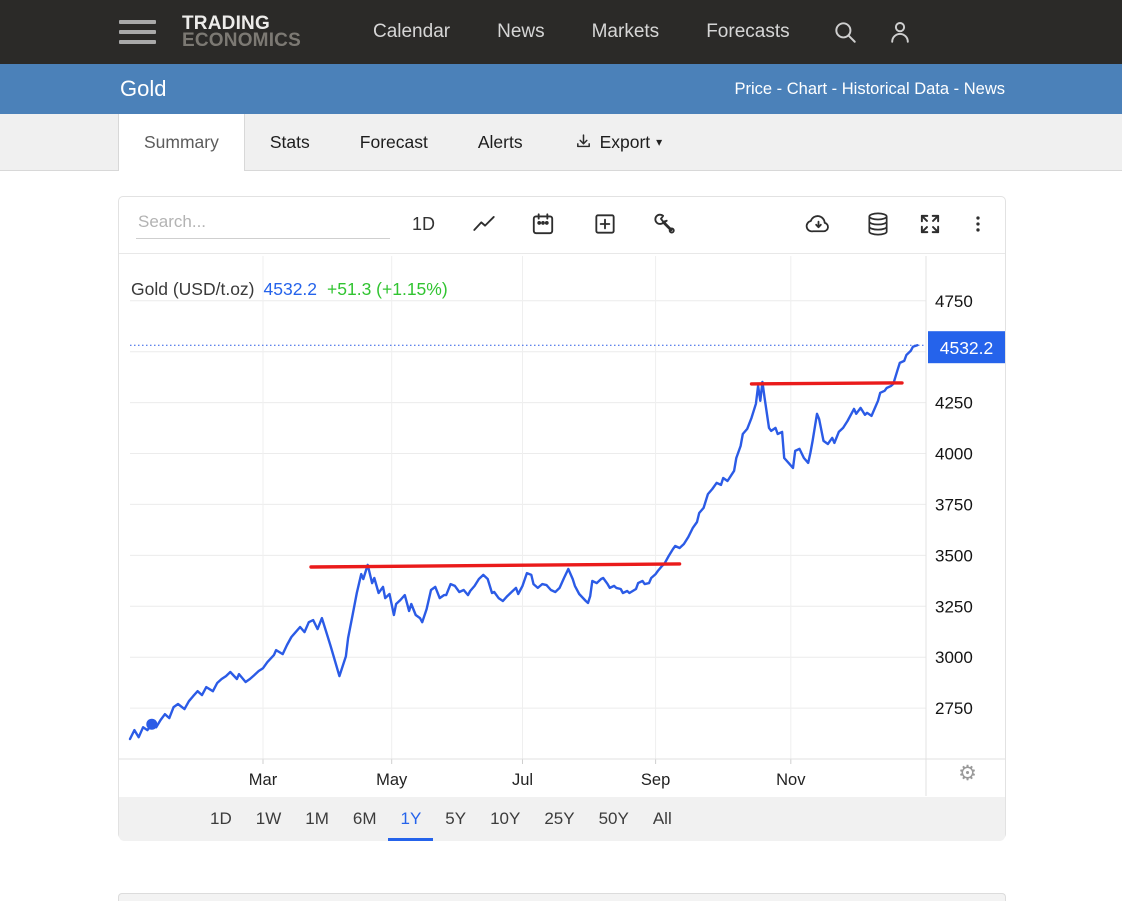  Describe the element at coordinates (137, 32) in the screenshot. I see `menu-icon` at that location.